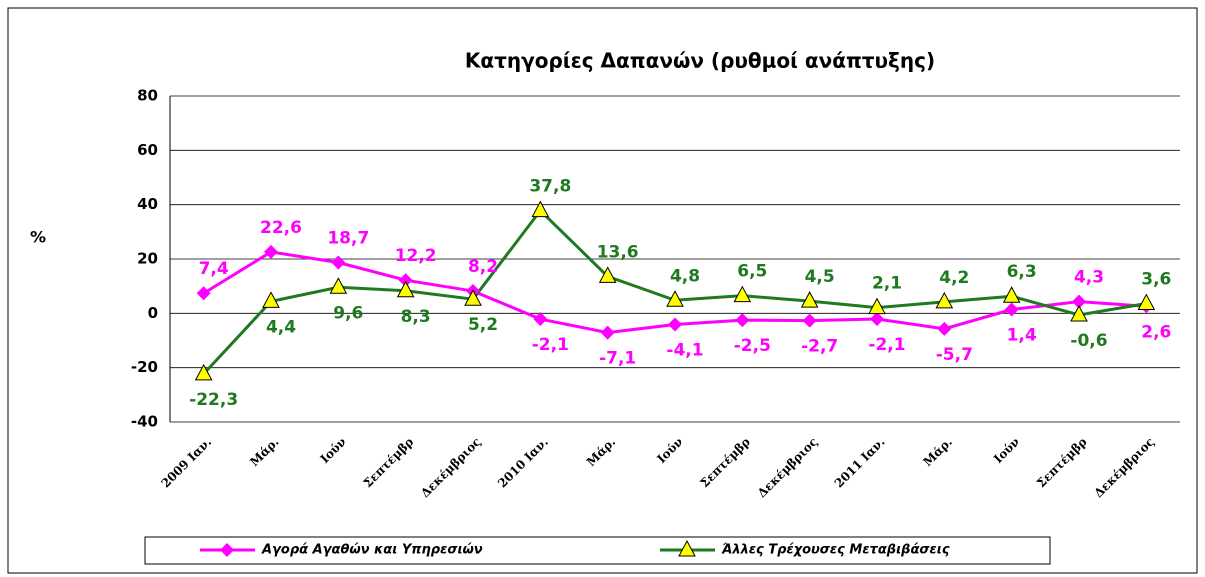 The width and height of the screenshot is (1205, 577). I want to click on y-tick-label: 40, so click(147, 204).